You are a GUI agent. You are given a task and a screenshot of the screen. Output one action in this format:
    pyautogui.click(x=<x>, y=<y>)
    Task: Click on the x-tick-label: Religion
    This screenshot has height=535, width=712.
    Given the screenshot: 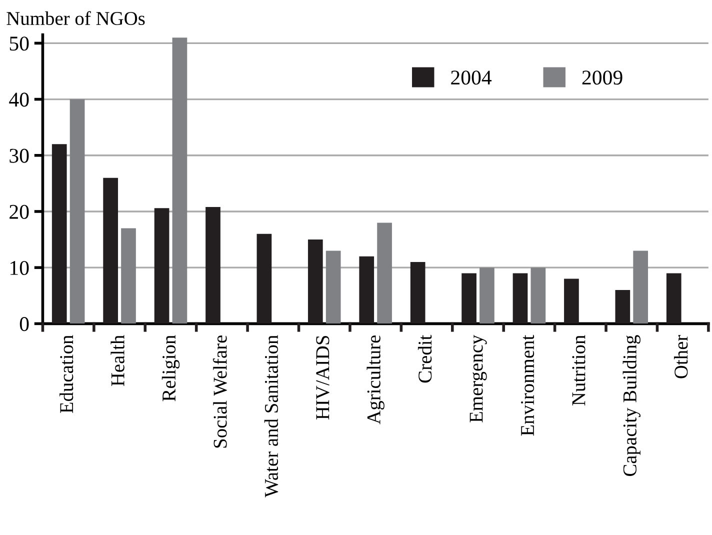 What is the action you would take?
    pyautogui.click(x=171, y=368)
    